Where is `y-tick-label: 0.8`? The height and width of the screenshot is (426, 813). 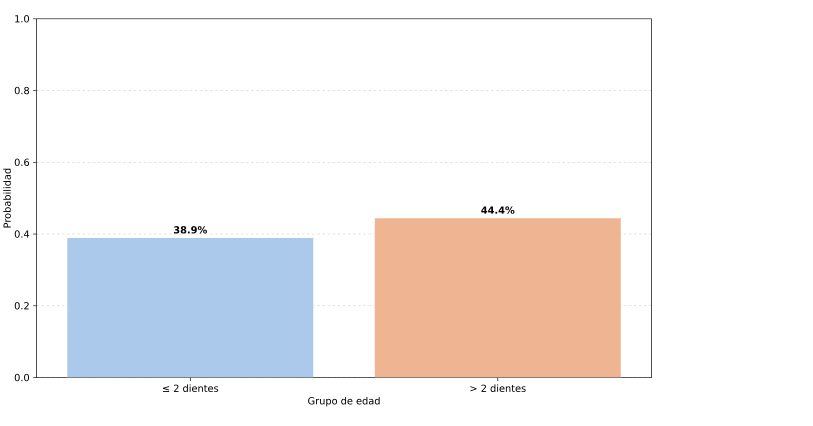 y-tick-label: 0.8 is located at coordinates (22, 90).